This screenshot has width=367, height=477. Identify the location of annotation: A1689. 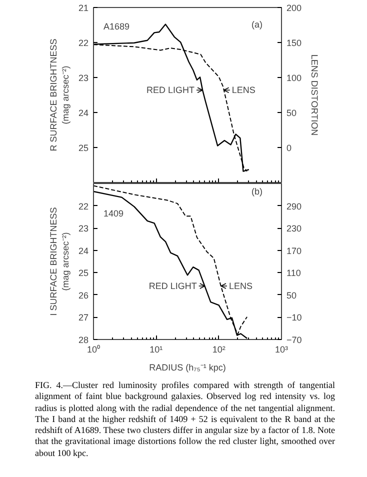
(117, 27).